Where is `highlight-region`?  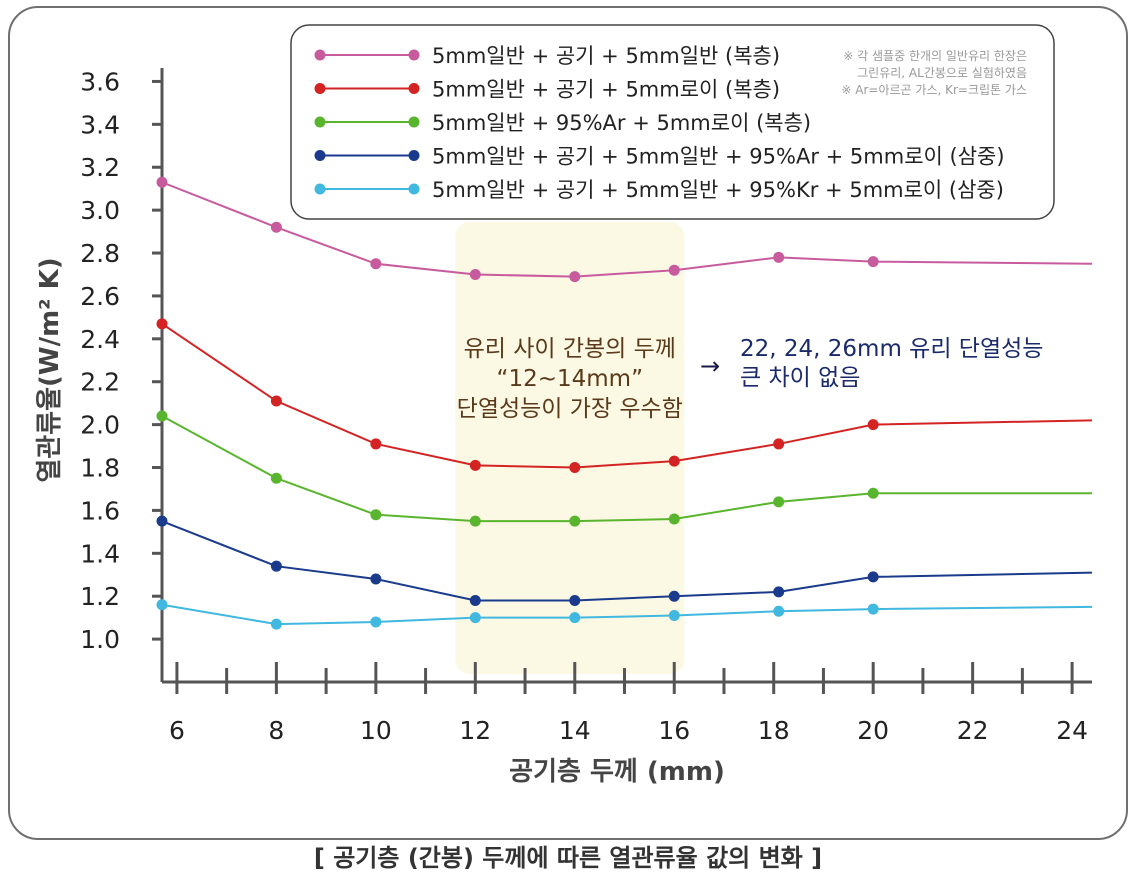
highlight-region is located at coordinates (570, 448).